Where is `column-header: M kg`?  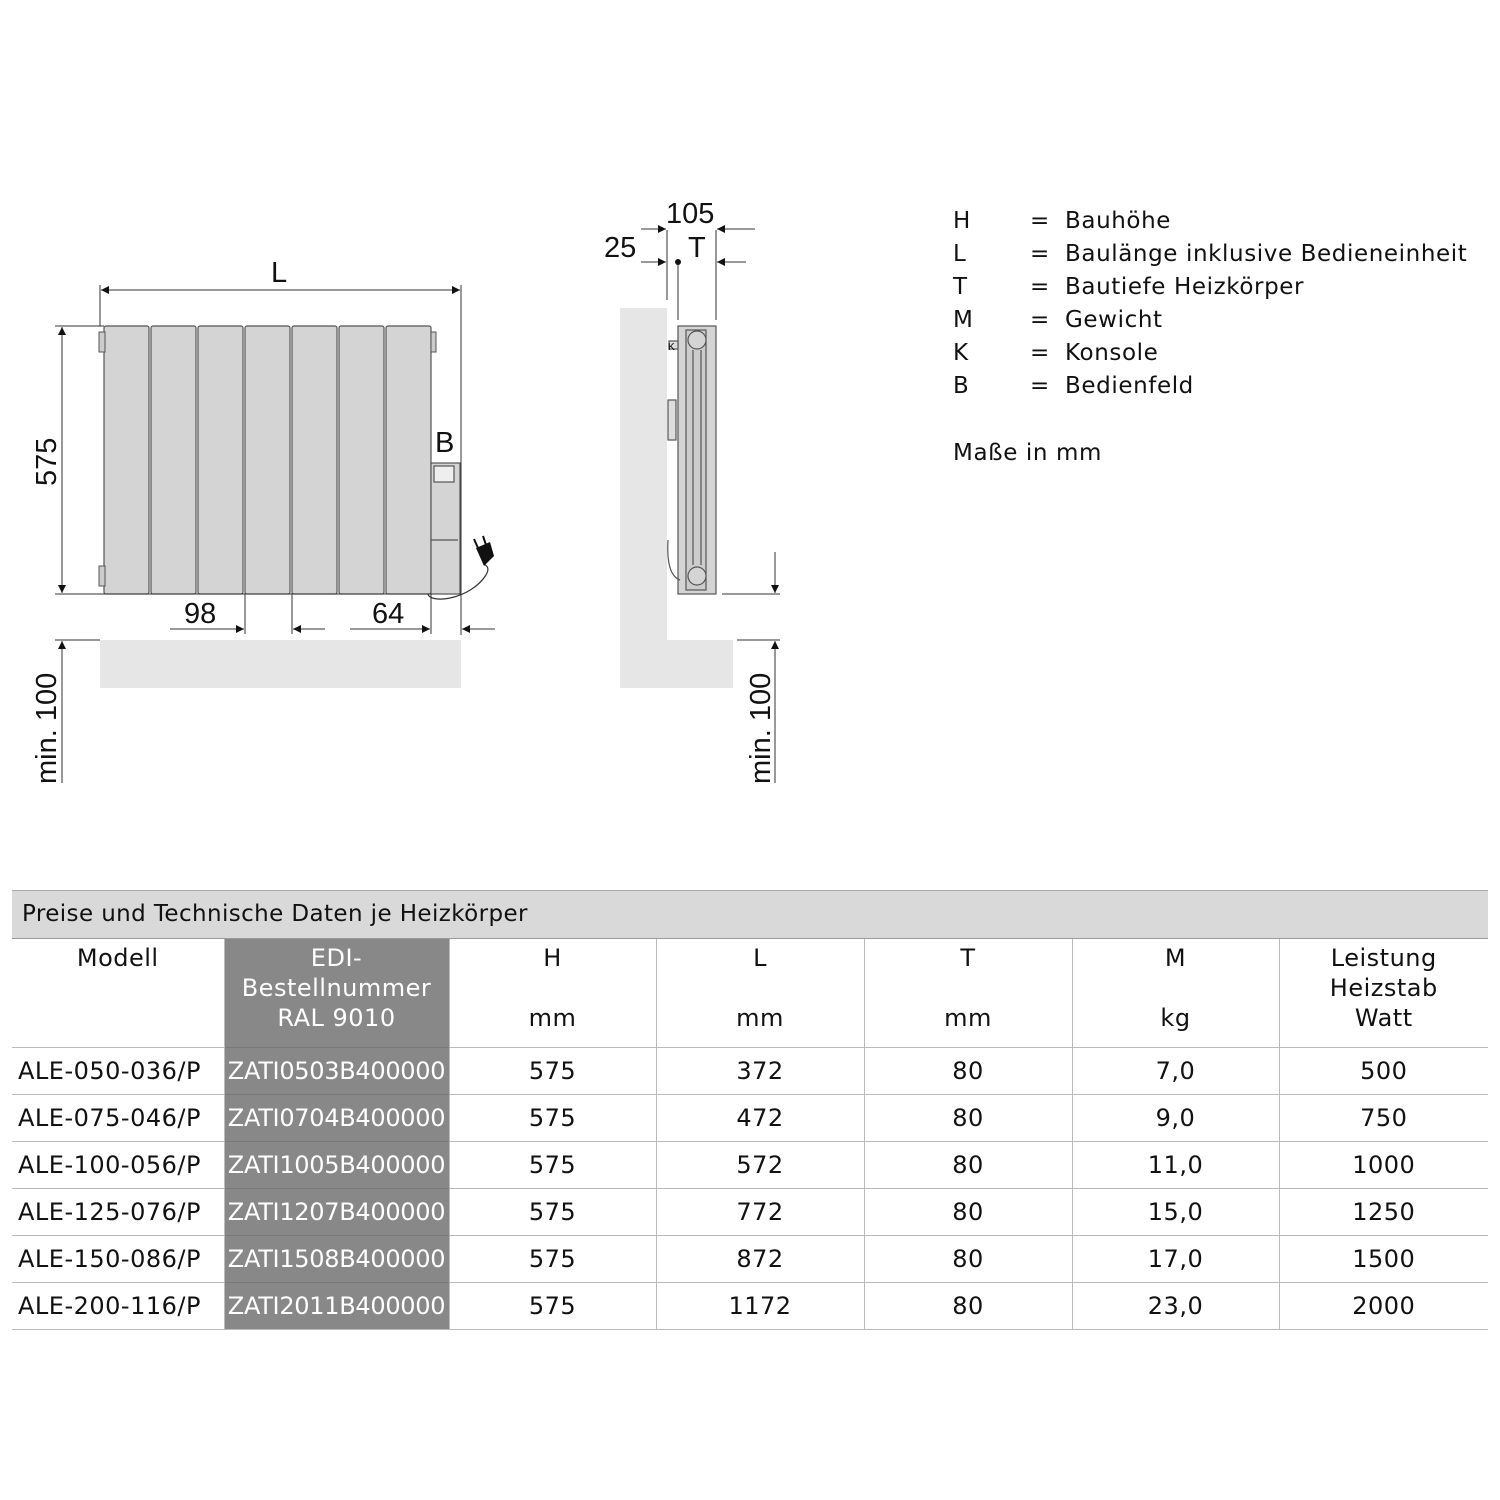 column-header: M kg is located at coordinates (1175, 993).